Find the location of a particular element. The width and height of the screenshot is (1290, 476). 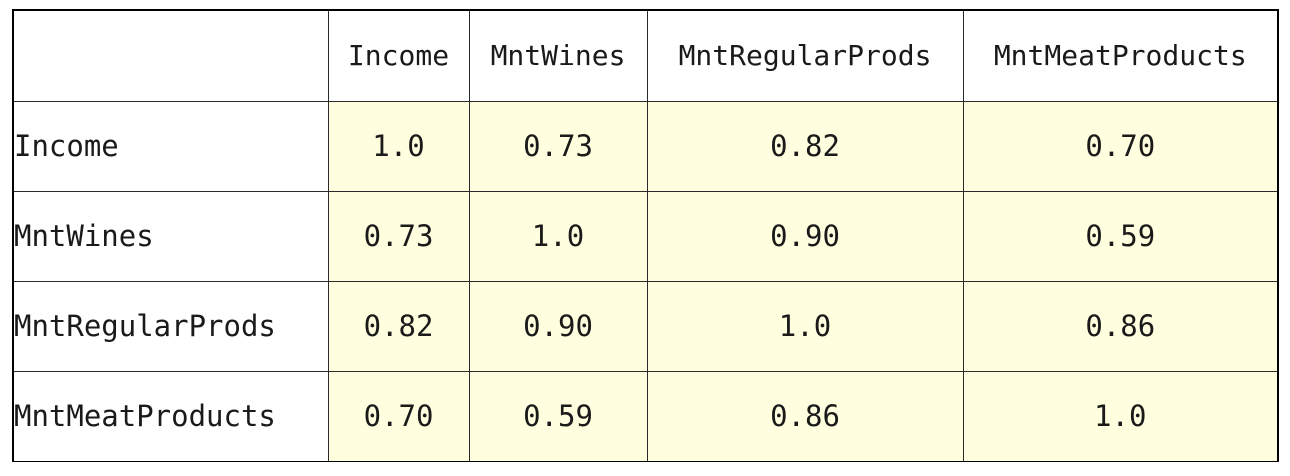

column-header-mntwines: MntWines is located at coordinates (558, 56).